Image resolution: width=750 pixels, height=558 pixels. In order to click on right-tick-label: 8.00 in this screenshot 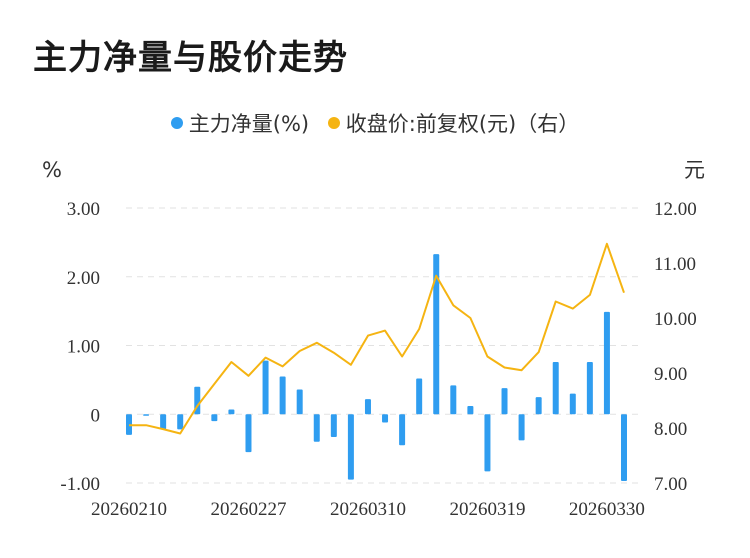, I will do `click(670, 429)`.